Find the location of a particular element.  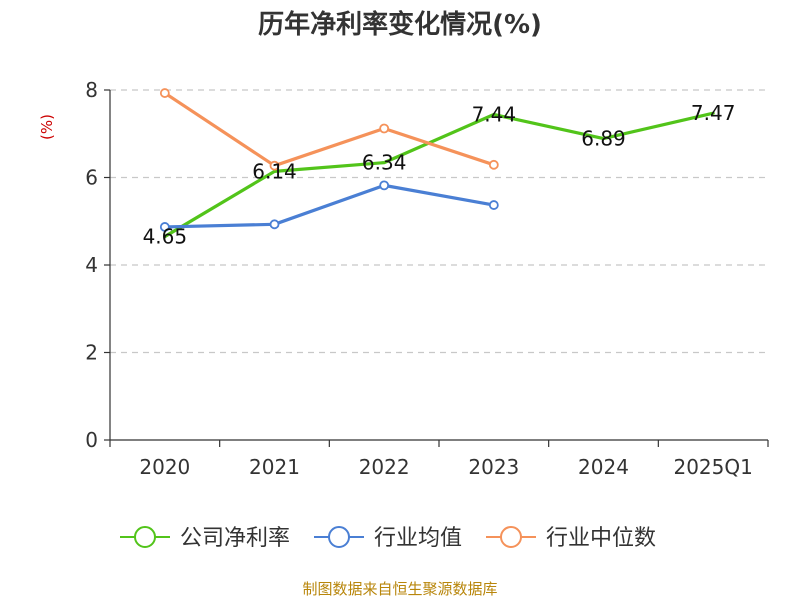

y-tick-label: 2 is located at coordinates (91, 353).